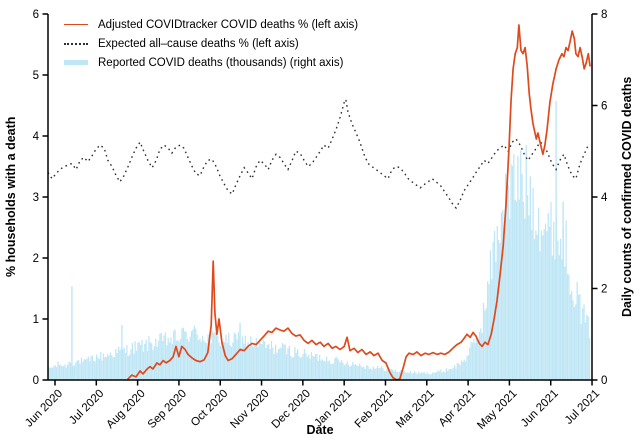  I want to click on y-right-tick-label: 8, so click(604, 15).